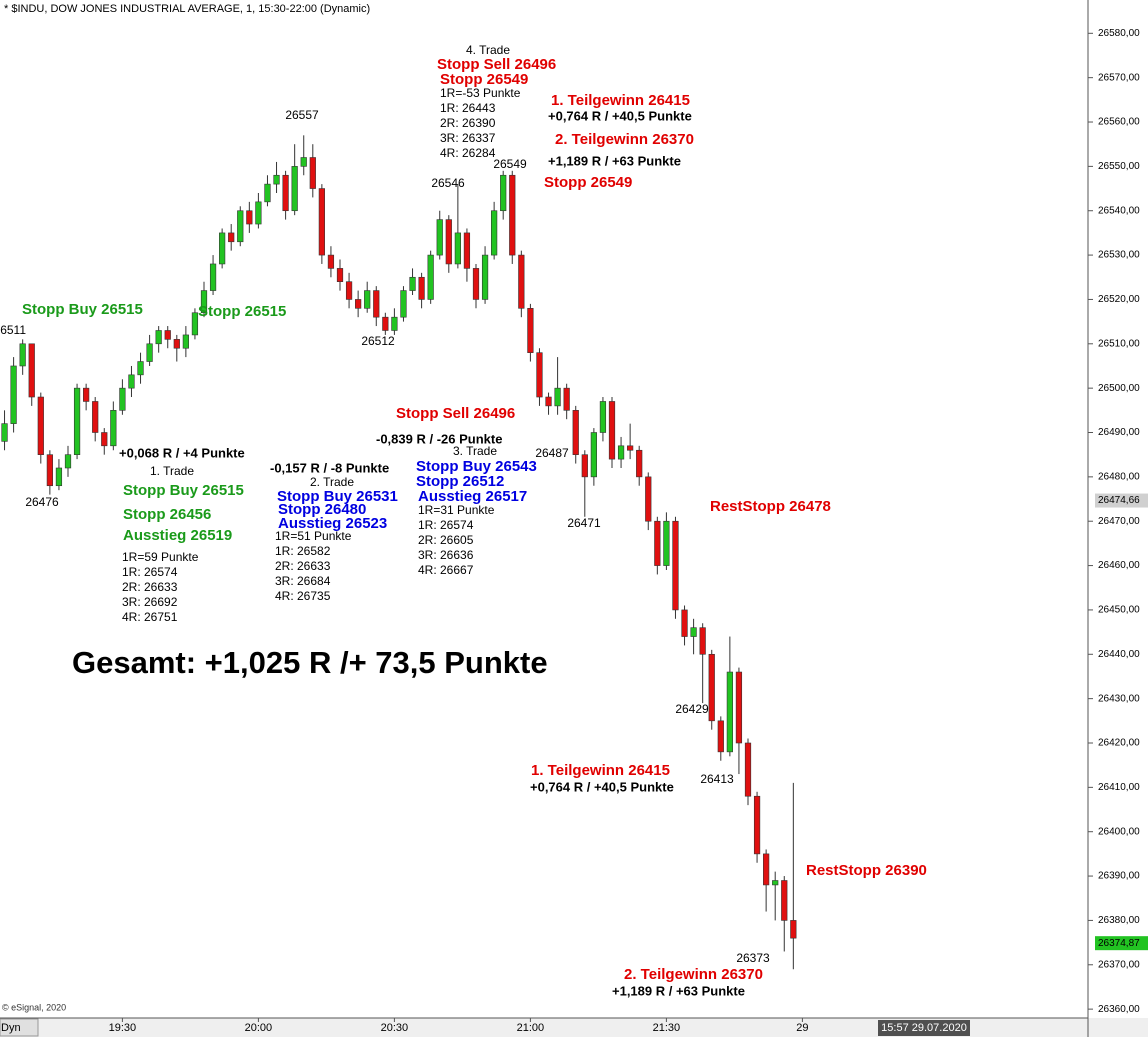 Image resolution: width=1148 pixels, height=1037 pixels. What do you see at coordinates (1119, 343) in the screenshot?
I see `y-tick-label: 26510,00` at bounding box center [1119, 343].